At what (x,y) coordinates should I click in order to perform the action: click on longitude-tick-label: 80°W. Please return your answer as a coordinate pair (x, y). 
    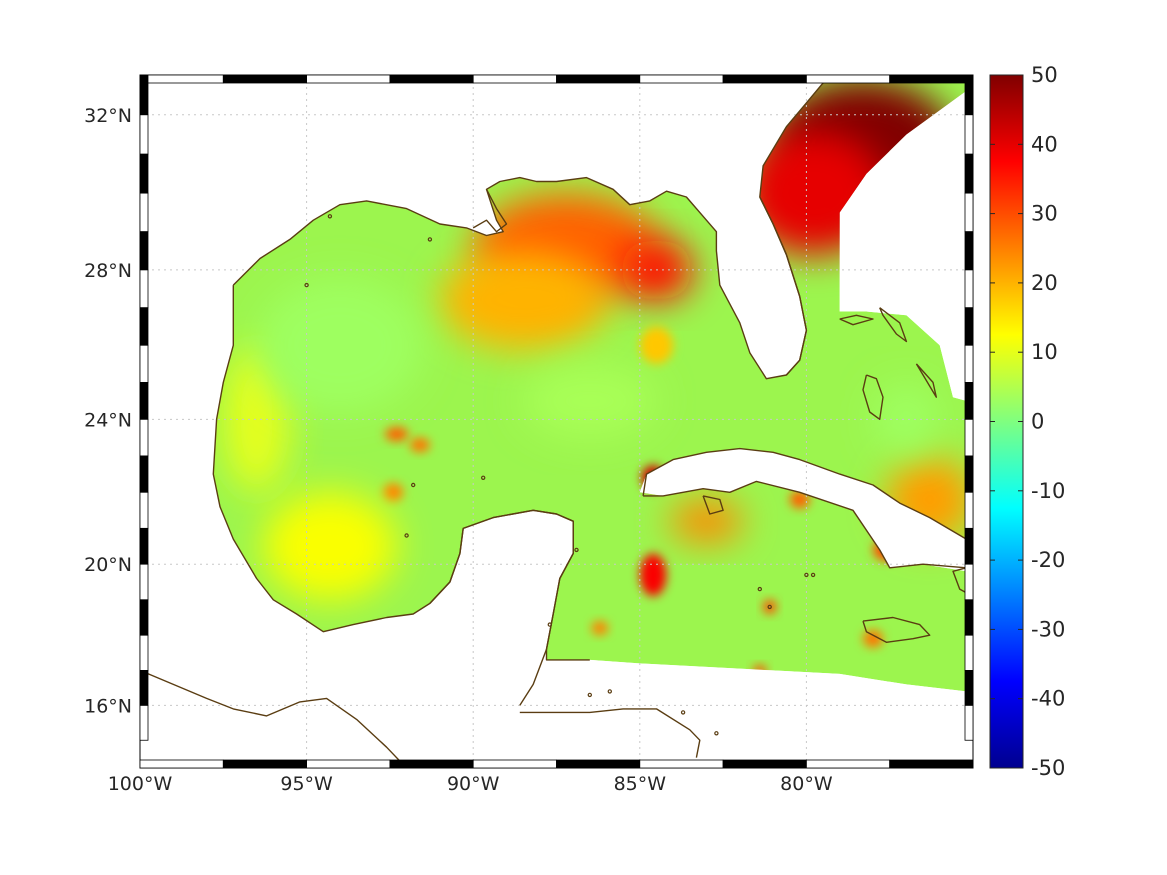
    Looking at the image, I should click on (806, 784).